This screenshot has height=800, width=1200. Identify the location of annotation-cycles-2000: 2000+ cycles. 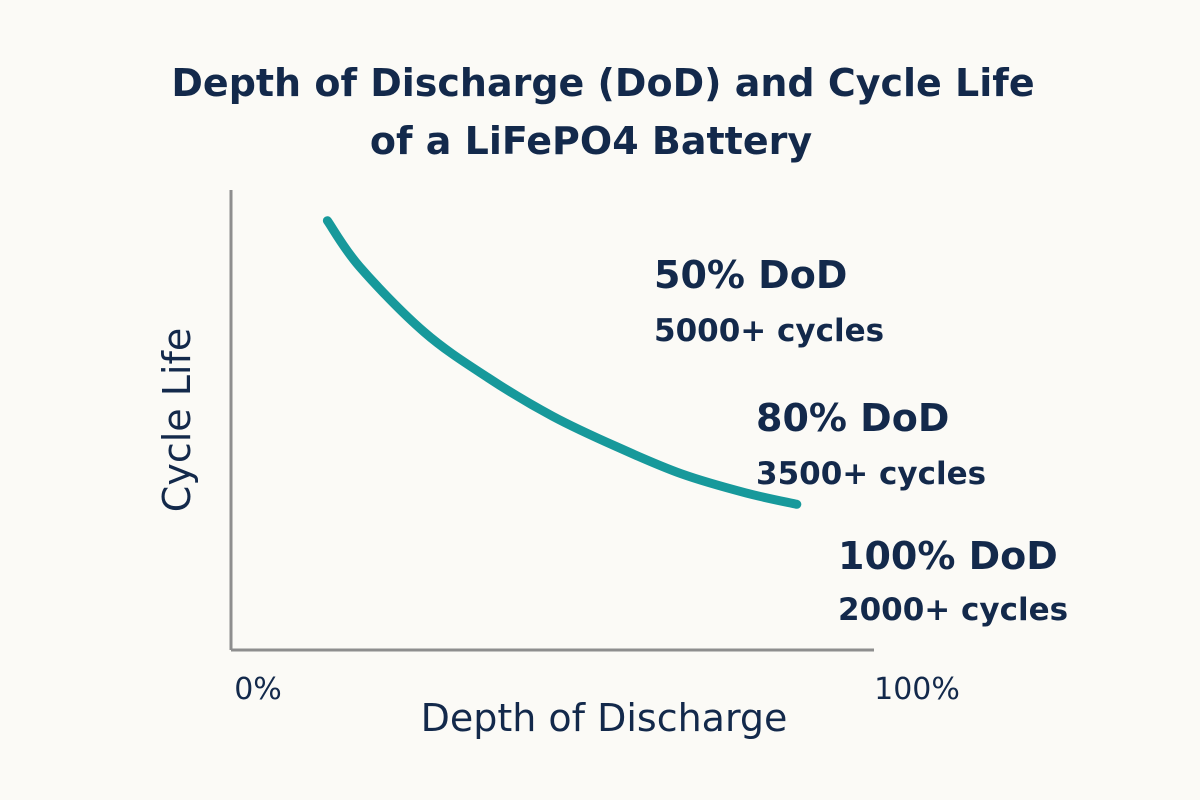
(953, 610).